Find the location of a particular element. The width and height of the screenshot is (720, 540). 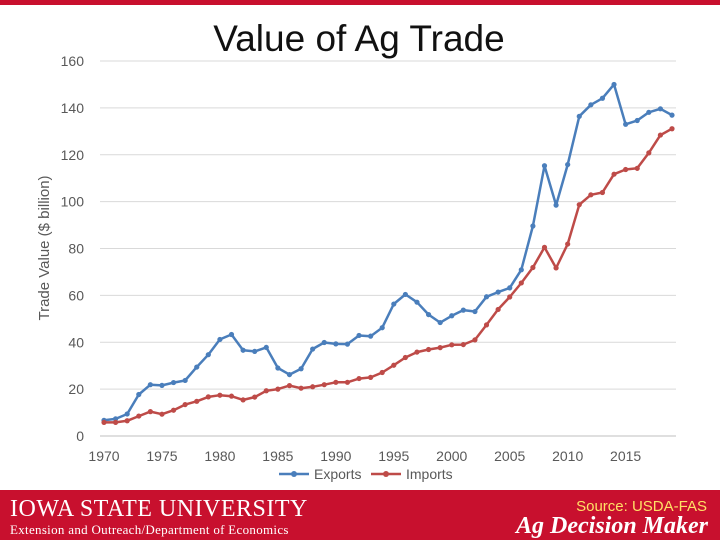

x-tick-label: 1990 is located at coordinates (335, 456).